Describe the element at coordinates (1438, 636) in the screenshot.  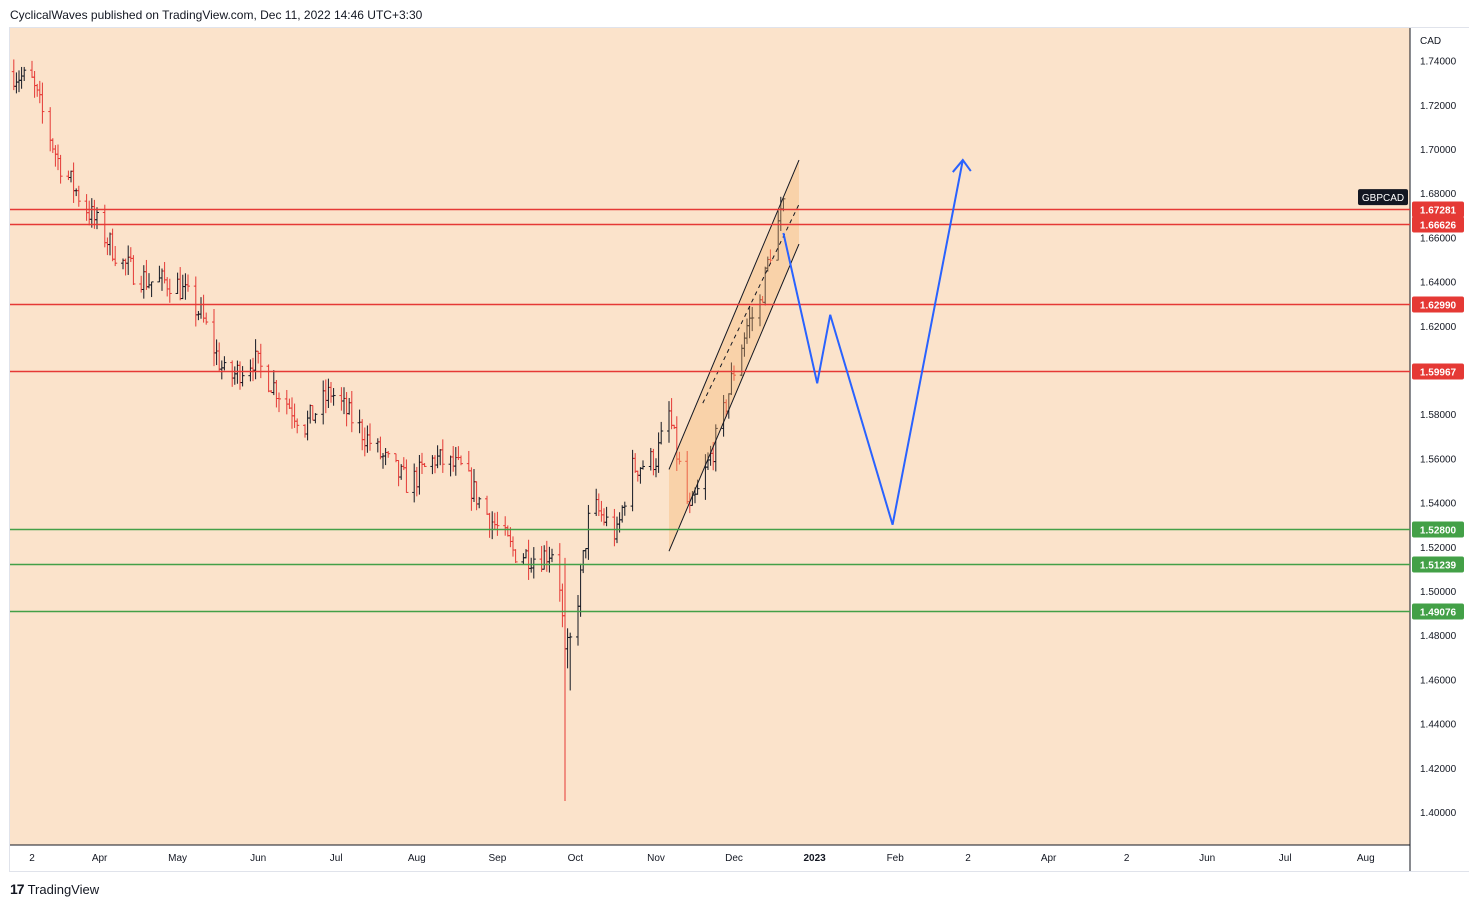
I see `y-tick-label: 1.48000` at that location.